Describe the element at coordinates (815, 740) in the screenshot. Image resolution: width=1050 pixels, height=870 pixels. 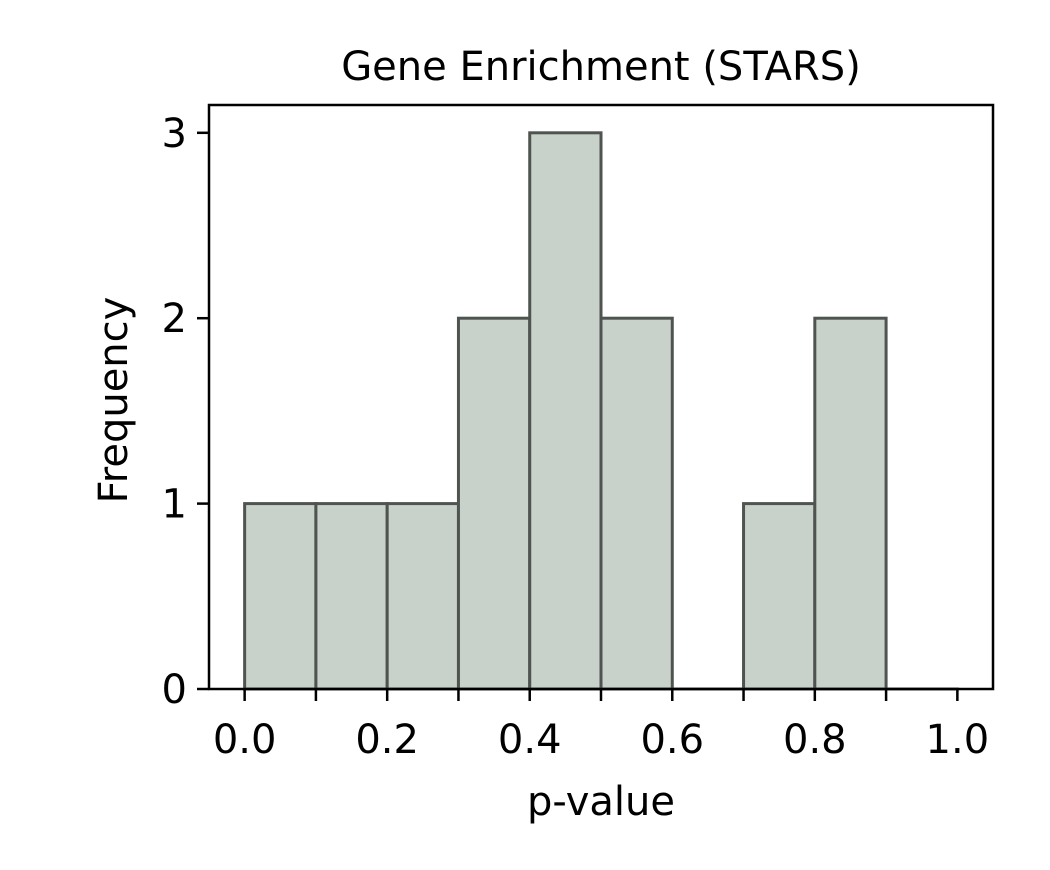
I see `x-tick-label: 0.8` at that location.